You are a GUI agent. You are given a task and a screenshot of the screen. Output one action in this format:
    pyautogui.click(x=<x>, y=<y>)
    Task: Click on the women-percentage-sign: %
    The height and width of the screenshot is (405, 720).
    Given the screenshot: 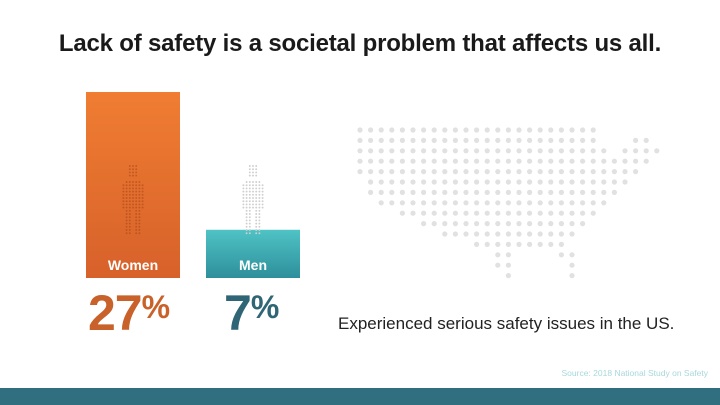 What is the action you would take?
    pyautogui.click(x=156, y=307)
    